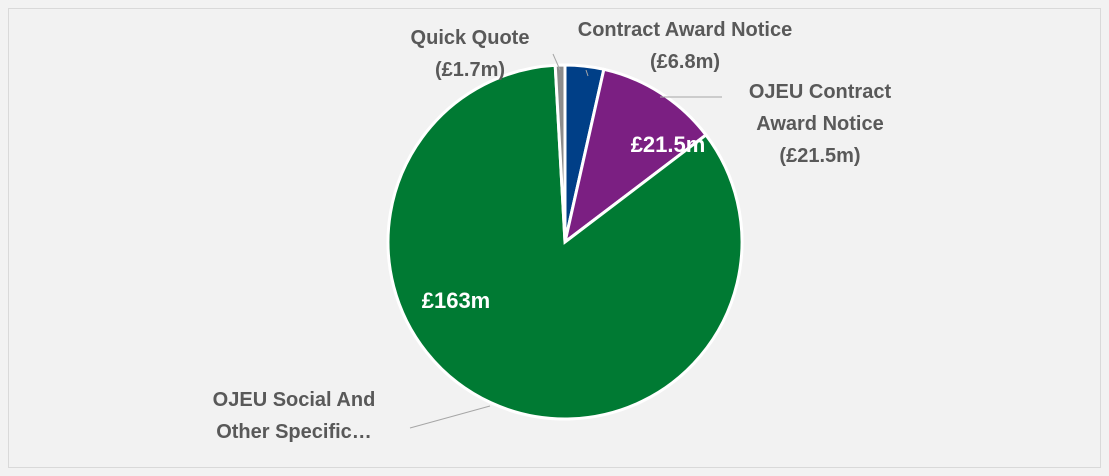 The width and height of the screenshot is (1109, 476). What do you see at coordinates (685, 46) in the screenshot?
I see `category-label: Contract Award Notice (£6.8m)` at bounding box center [685, 46].